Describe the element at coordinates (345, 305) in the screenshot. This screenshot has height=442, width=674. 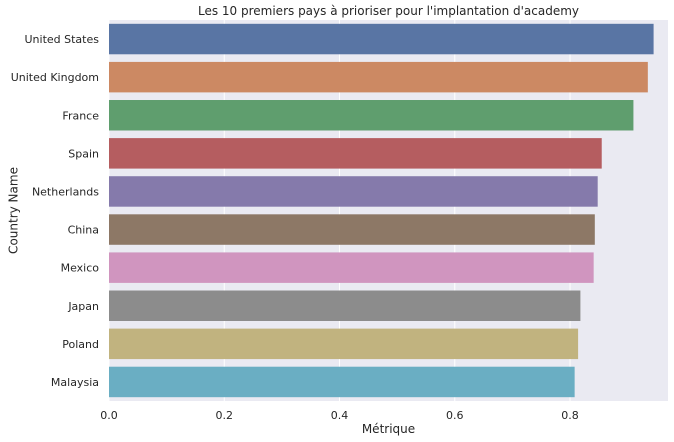
I see `bar-japan` at that location.